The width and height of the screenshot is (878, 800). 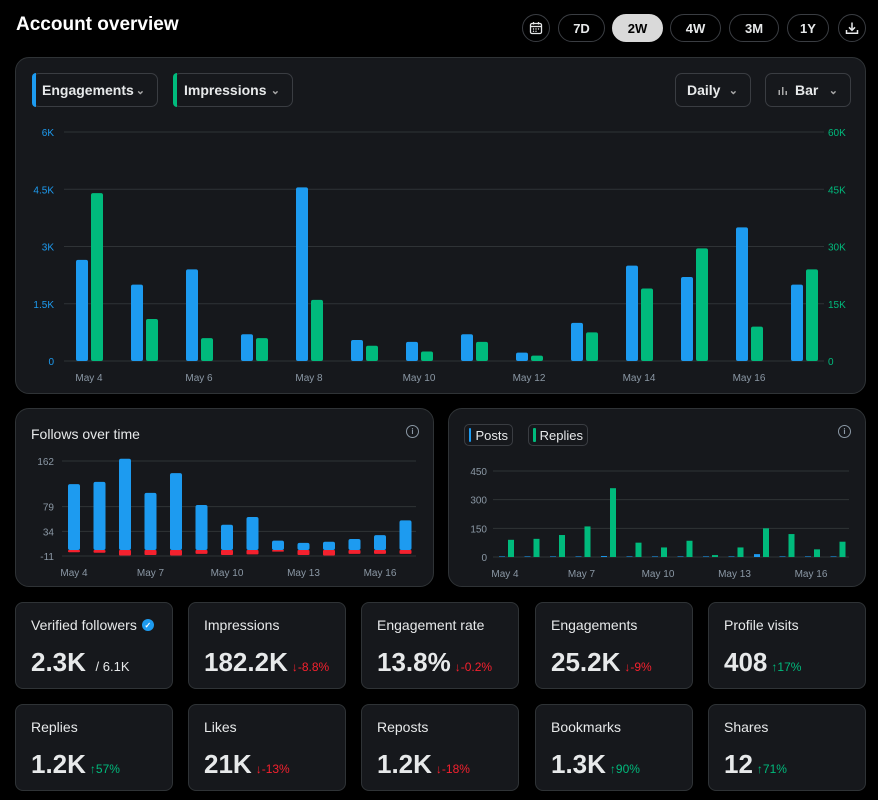 I want to click on download-icon, so click(x=852, y=28).